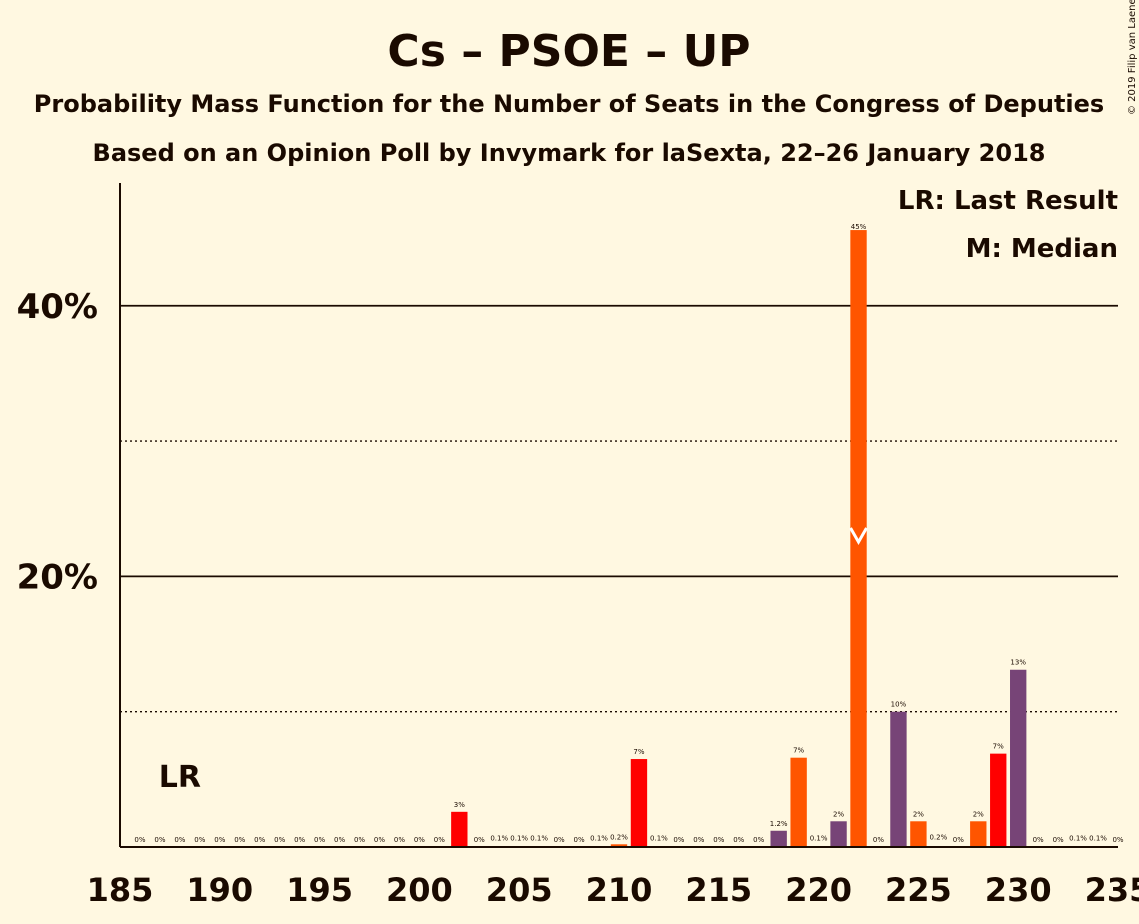 The image size is (1139, 924). Describe the element at coordinates (1008, 201) in the screenshot. I see `legend-last-result: LR: Last Result` at that location.